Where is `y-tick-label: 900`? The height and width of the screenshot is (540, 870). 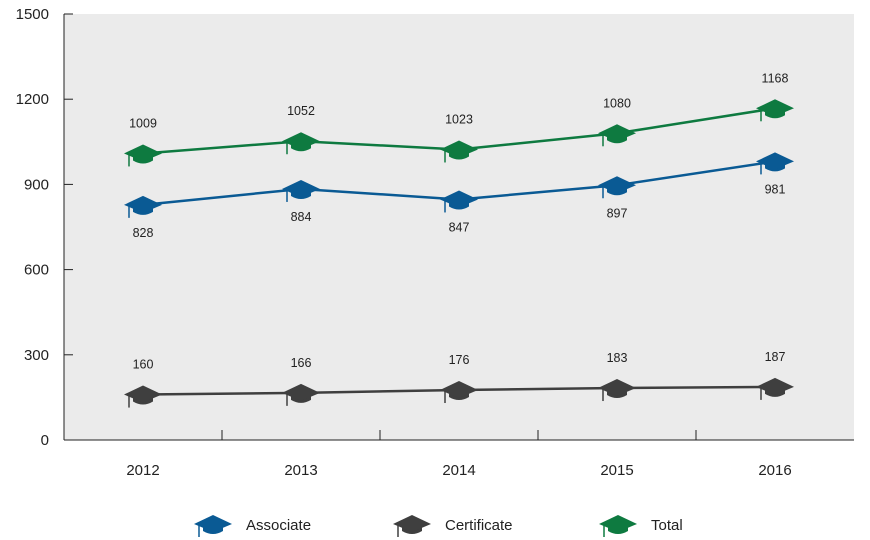 y-tick-label: 900 is located at coordinates (36, 184).